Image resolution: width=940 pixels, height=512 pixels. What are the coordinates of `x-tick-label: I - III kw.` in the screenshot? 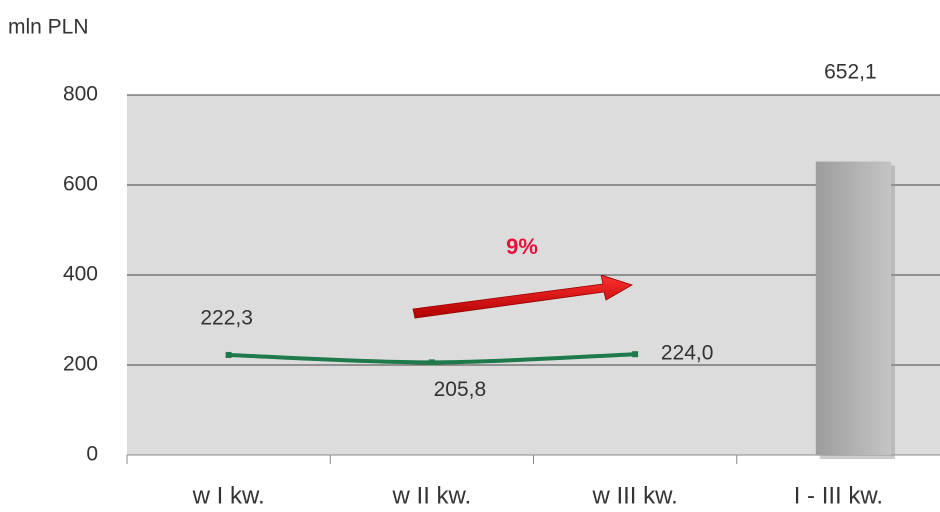 It's located at (838, 495).